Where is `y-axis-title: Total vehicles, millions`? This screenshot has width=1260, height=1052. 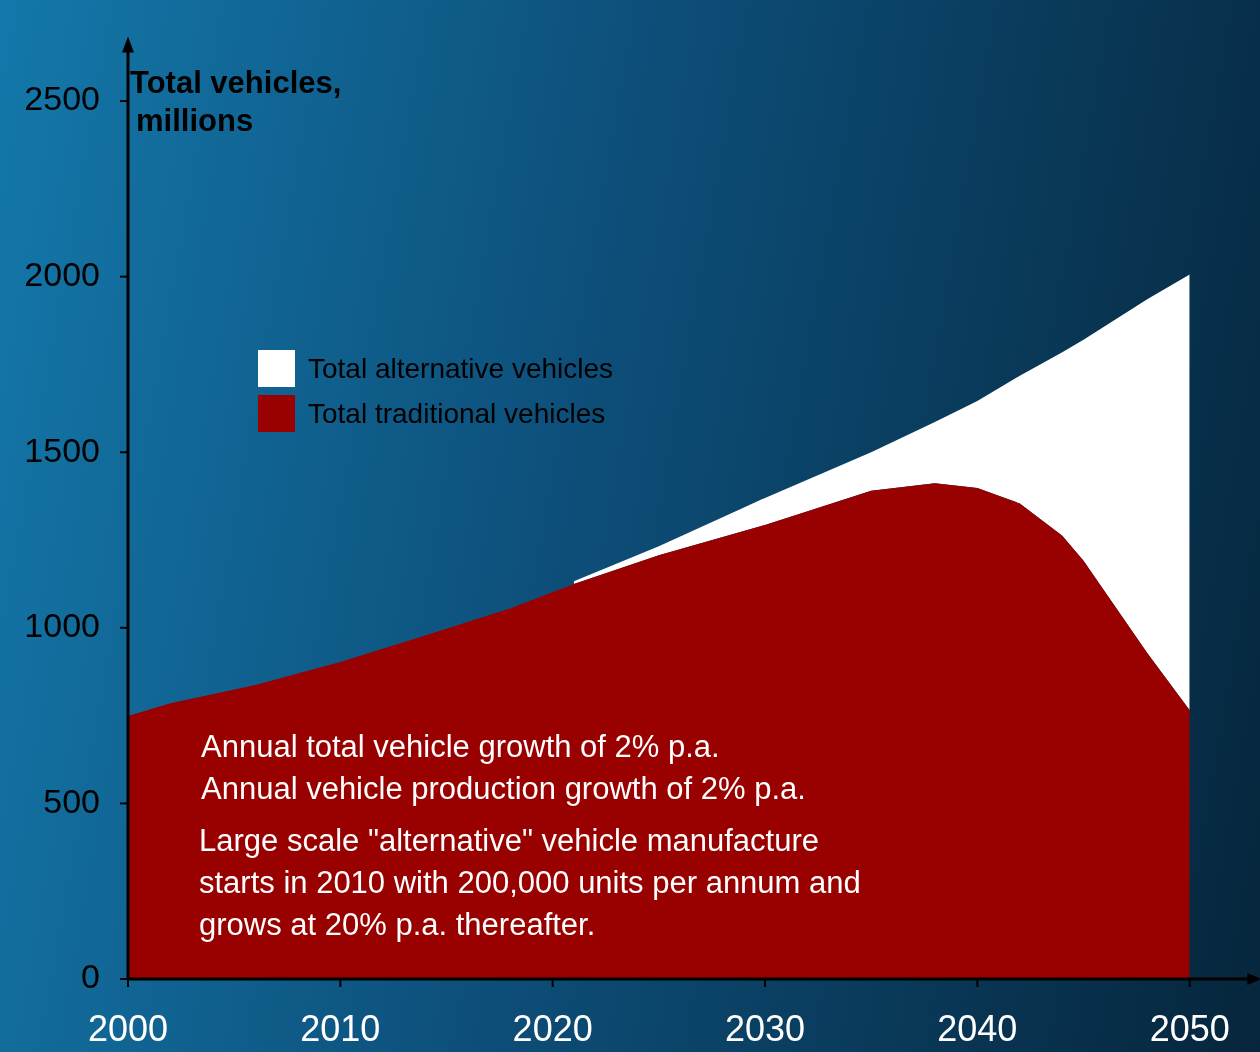
y-axis-title: Total vehicles, millions is located at coordinates (236, 102).